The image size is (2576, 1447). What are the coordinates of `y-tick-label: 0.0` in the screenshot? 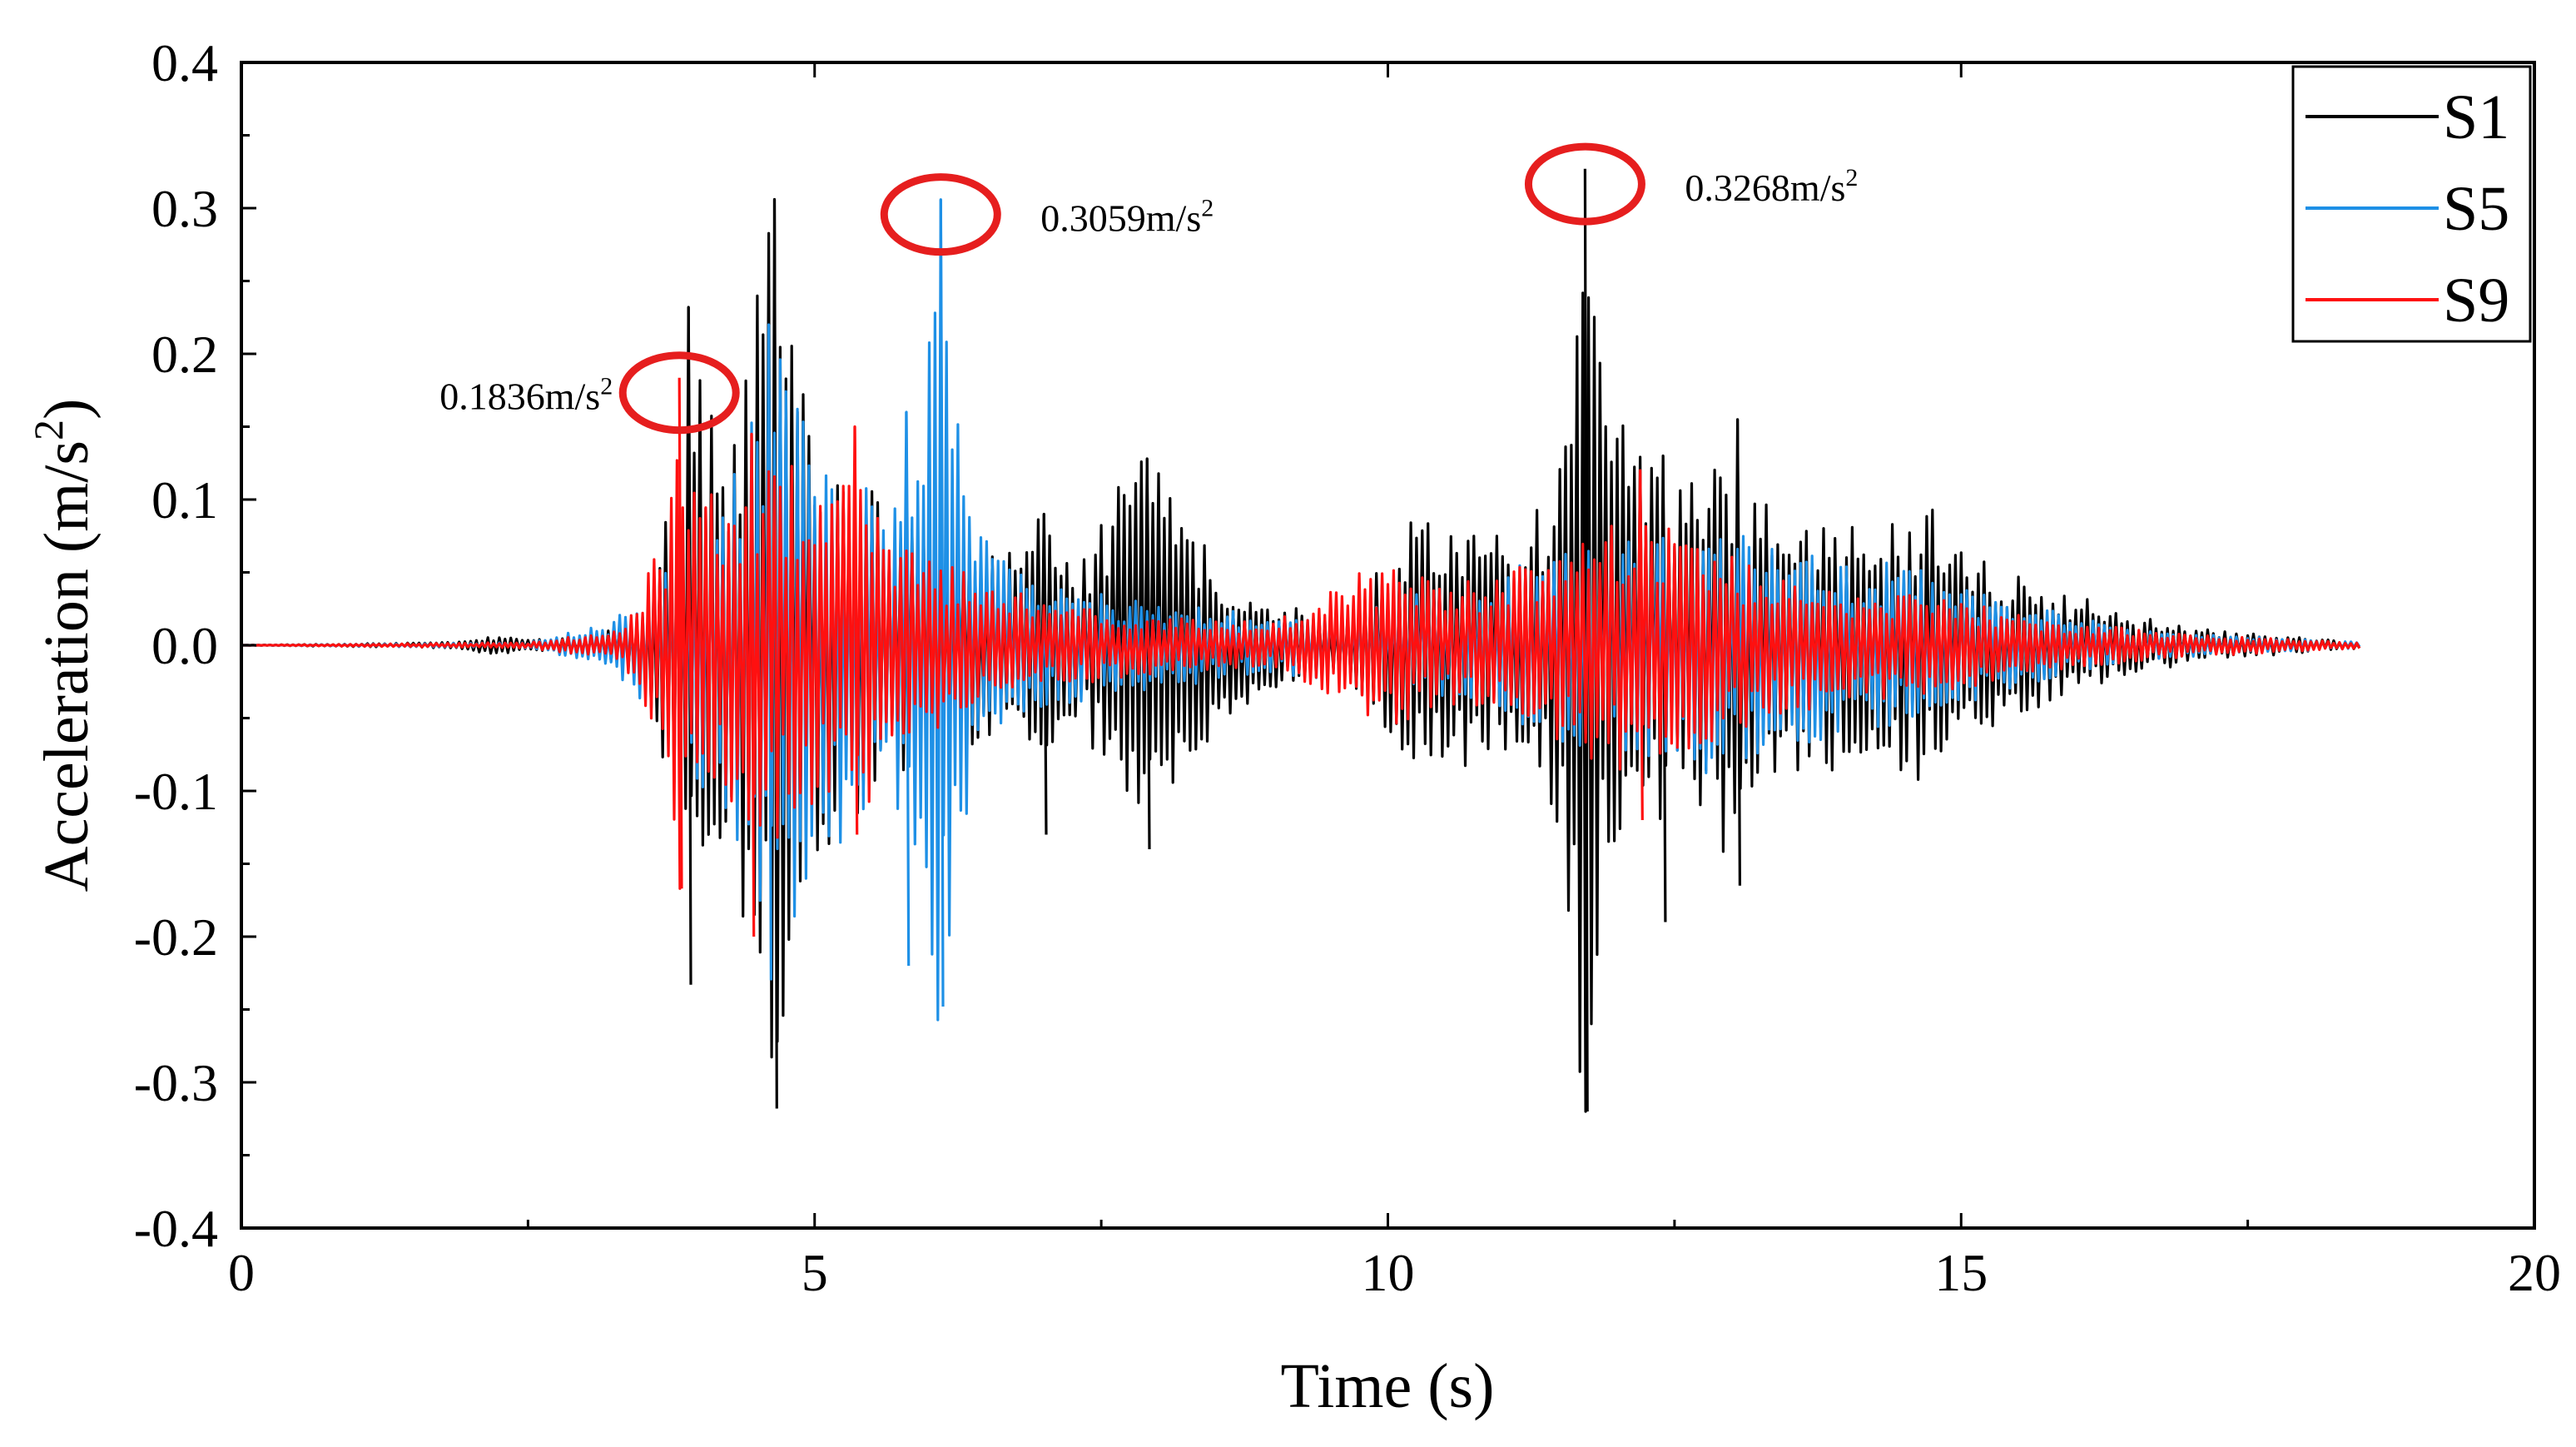 It's located at (184, 645).